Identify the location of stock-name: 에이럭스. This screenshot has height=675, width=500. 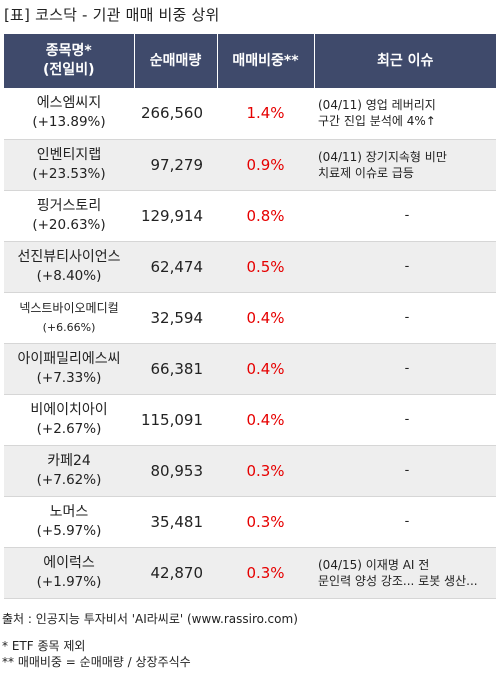
(69, 562).